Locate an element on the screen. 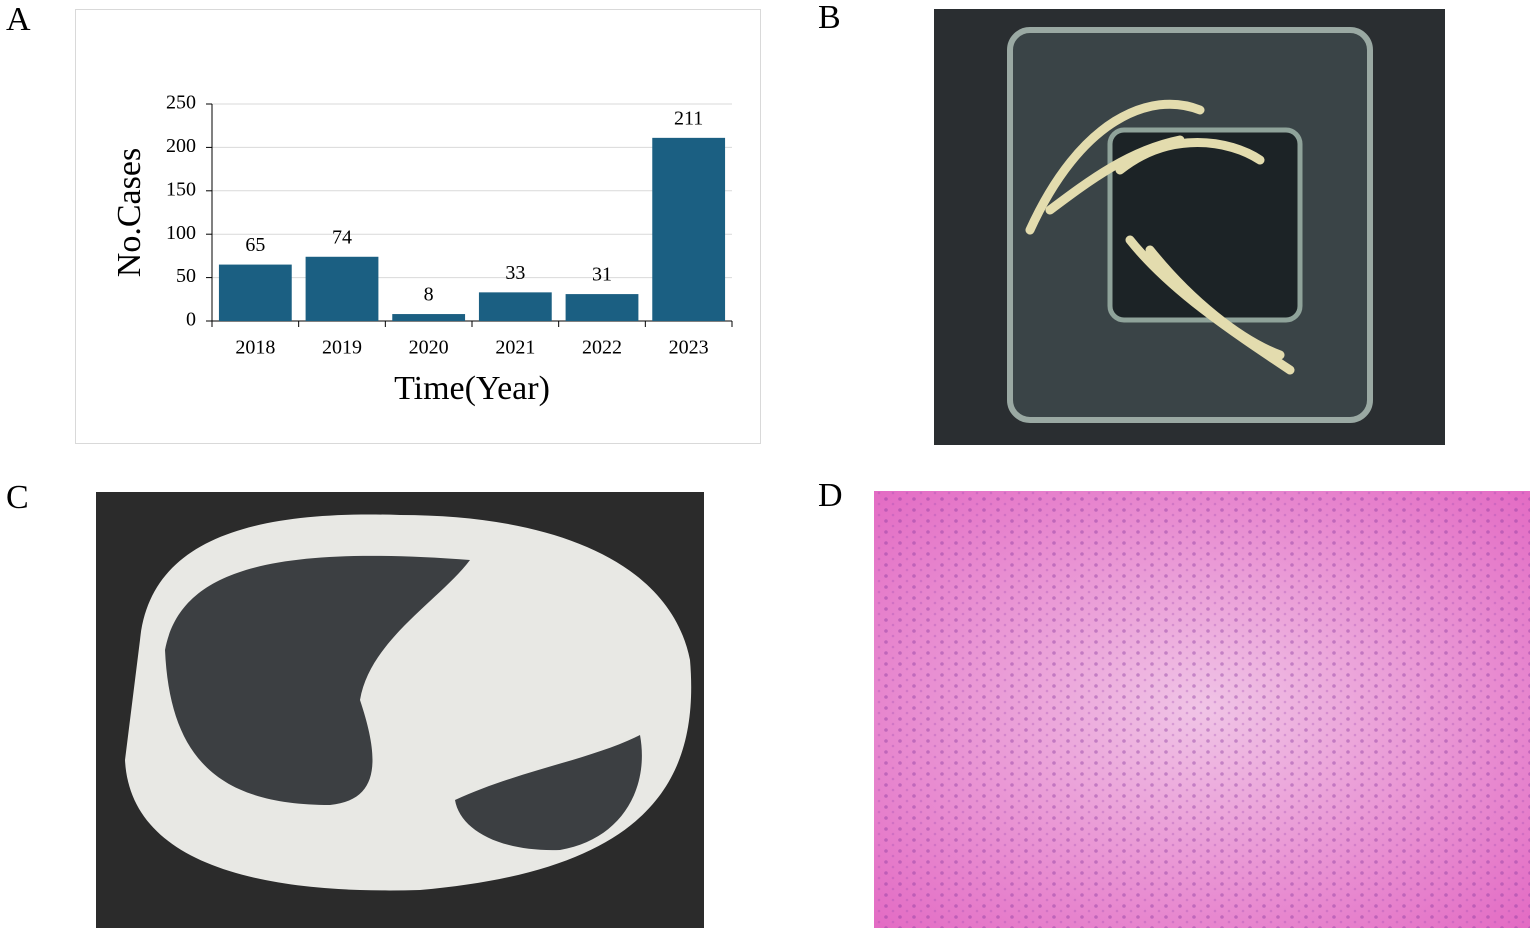 The width and height of the screenshot is (1536, 935). y-tick-label: 50 is located at coordinates (186, 276).